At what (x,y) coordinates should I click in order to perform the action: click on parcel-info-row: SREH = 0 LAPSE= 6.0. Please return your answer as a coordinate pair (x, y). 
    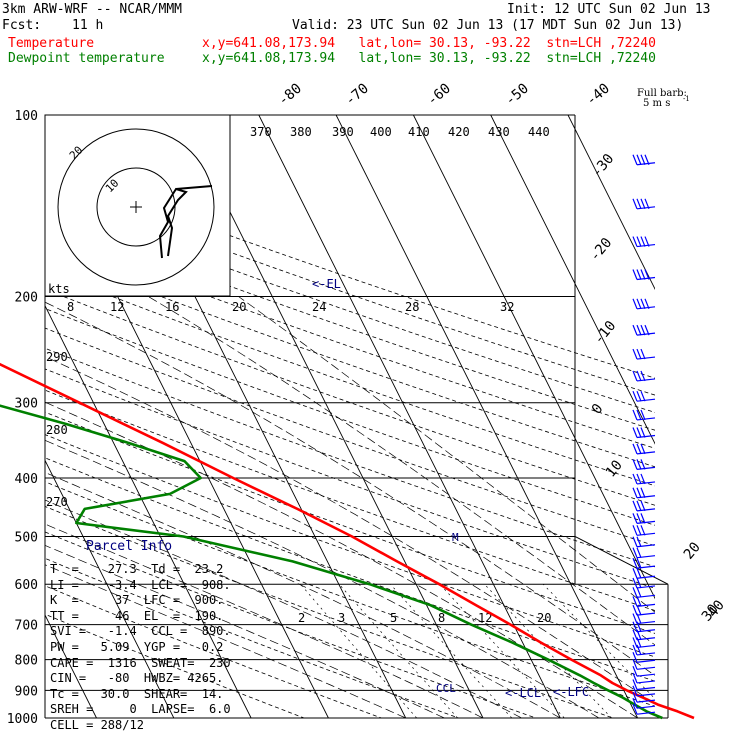
    Looking at the image, I should click on (140, 709).